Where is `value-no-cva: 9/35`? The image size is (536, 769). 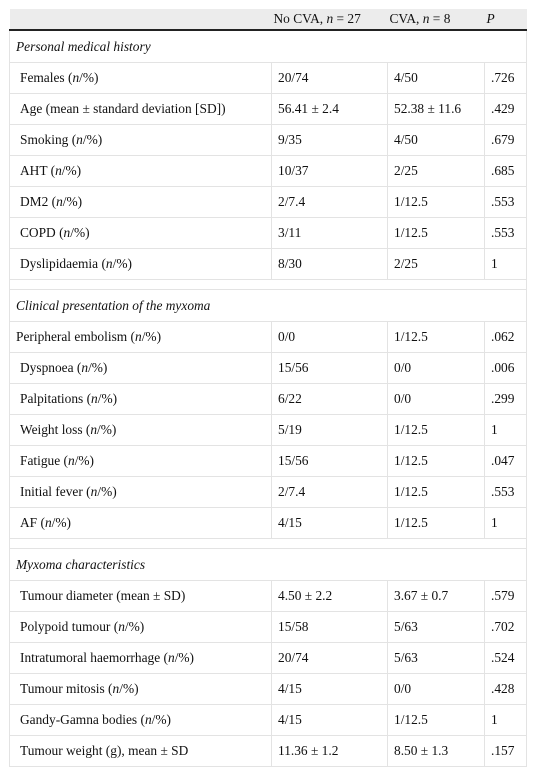
value-no-cva: 9/35 is located at coordinates (329, 140).